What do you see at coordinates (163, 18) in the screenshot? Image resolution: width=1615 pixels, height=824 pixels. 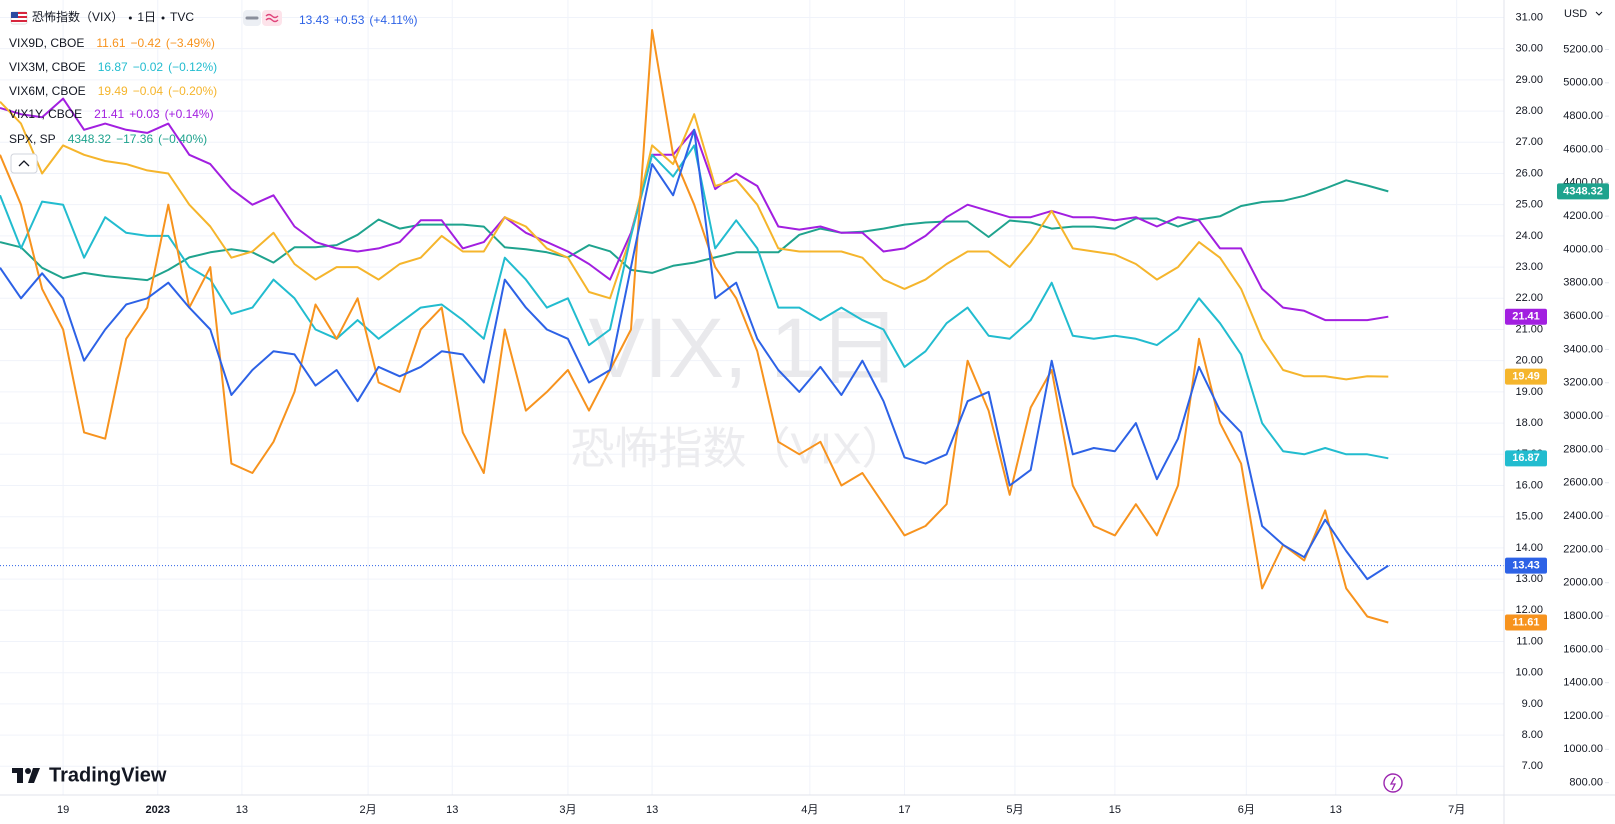 I see `separator-dot` at bounding box center [163, 18].